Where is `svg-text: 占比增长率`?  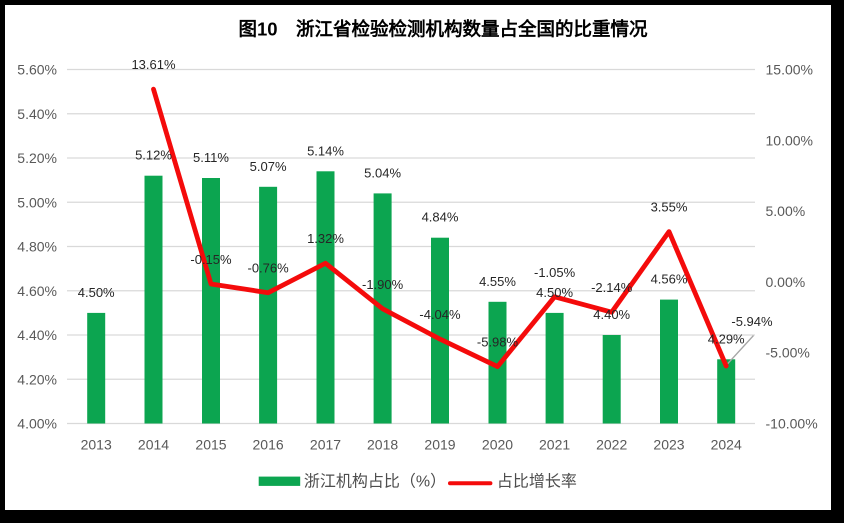
svg-text: 占比增长率 is located at coordinates (537, 482).